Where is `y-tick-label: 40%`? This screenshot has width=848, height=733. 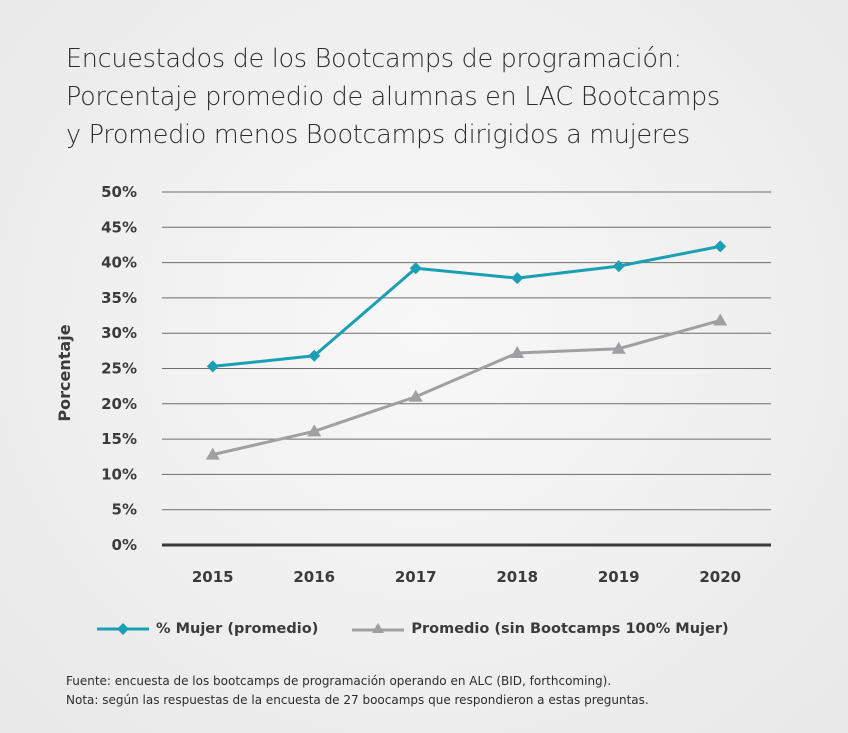 y-tick-label: 40% is located at coordinates (119, 263).